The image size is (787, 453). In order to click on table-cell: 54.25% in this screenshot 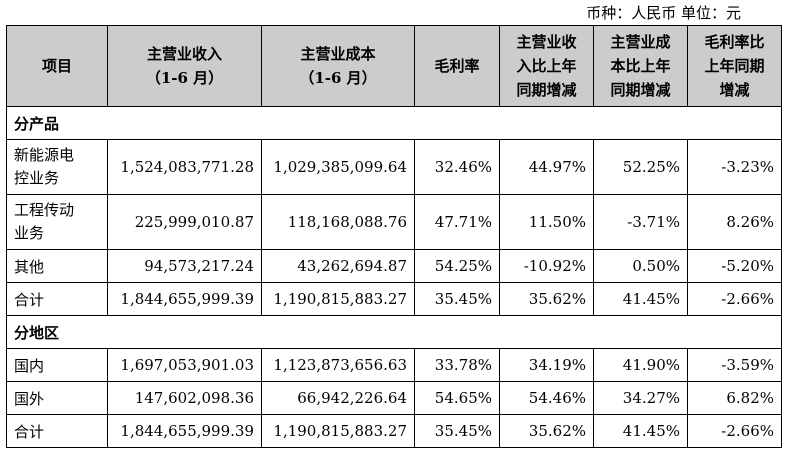, I will do `click(457, 266)`.